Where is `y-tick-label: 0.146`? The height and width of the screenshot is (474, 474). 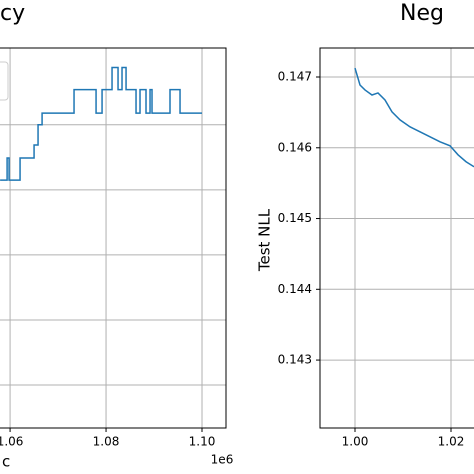 y-tick-label: 0.146 is located at coordinates (295, 147).